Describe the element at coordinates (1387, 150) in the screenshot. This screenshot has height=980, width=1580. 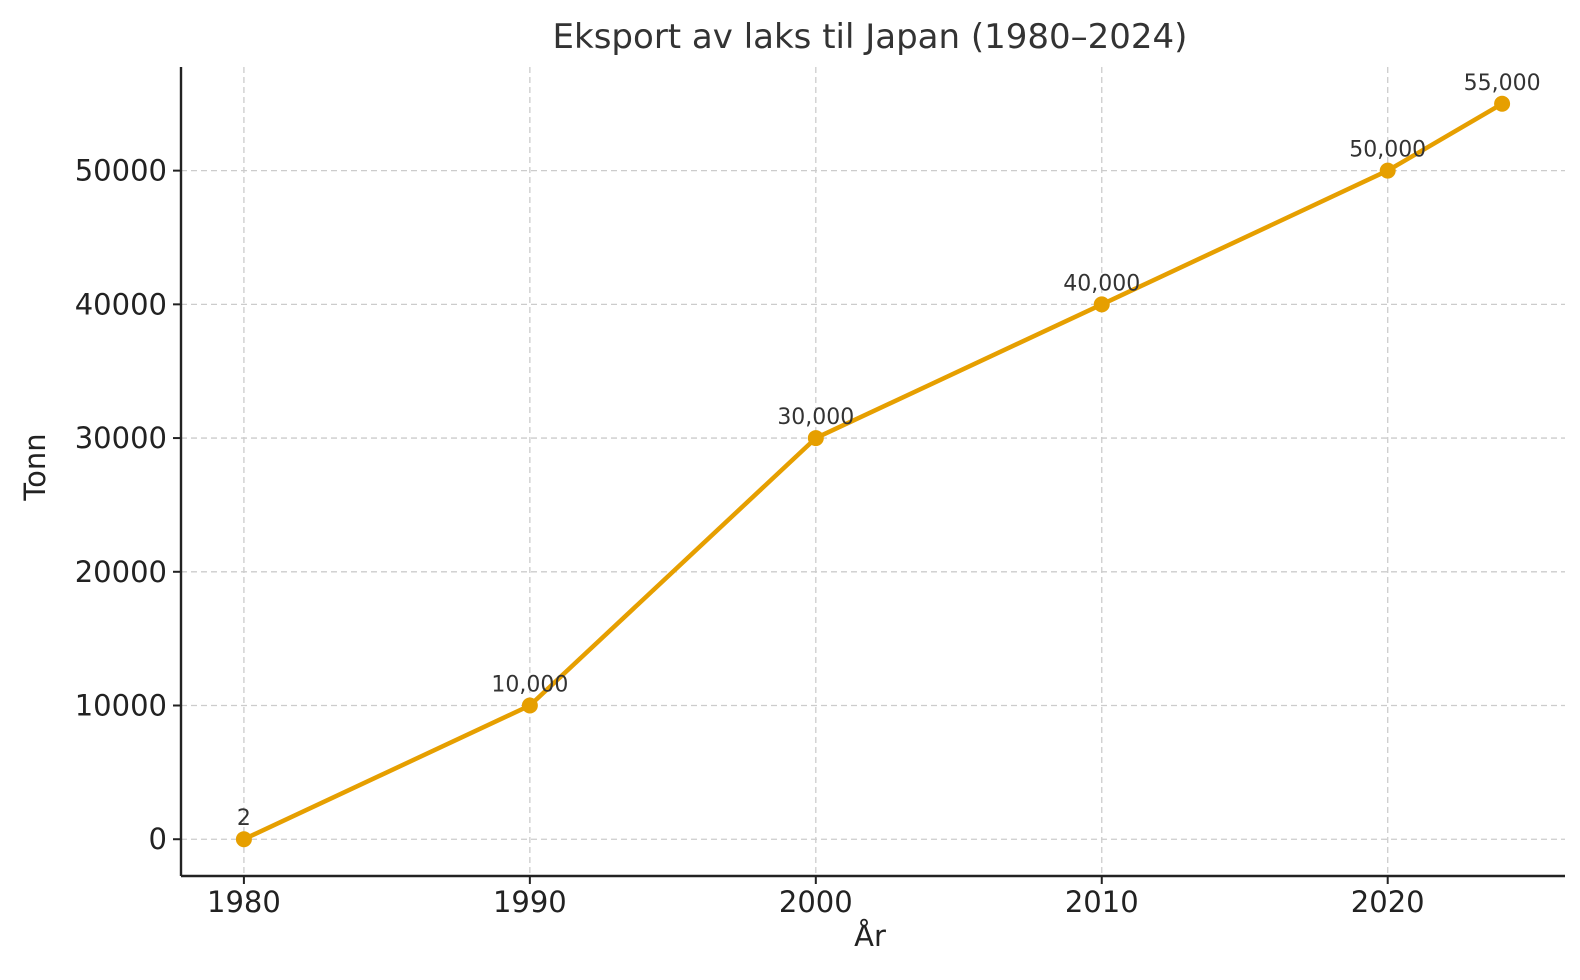
I see `data-value-label: 50,000` at that location.